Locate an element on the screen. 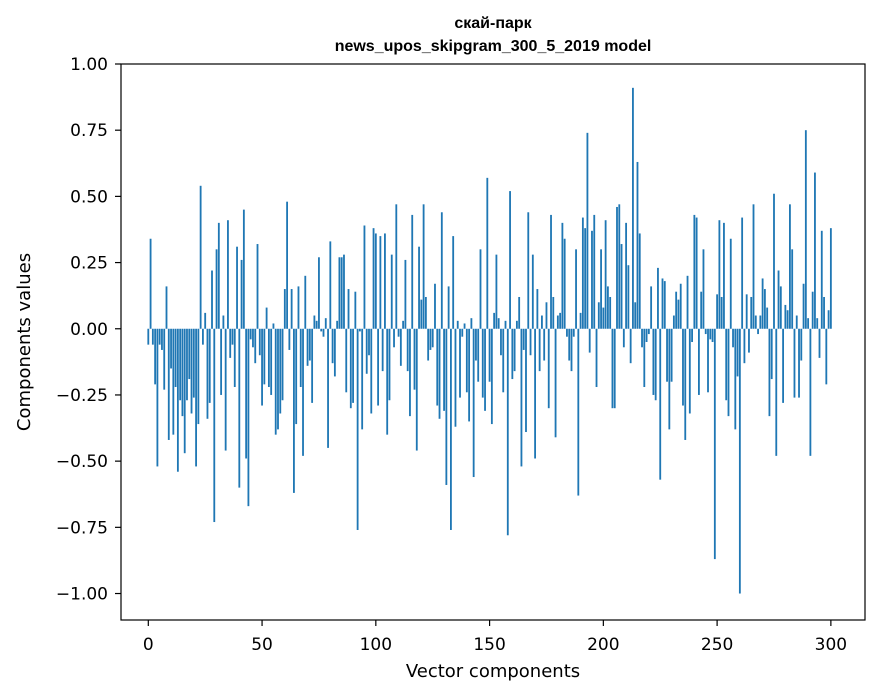 This screenshot has height=696, width=880. x-axis-ticks: 0 50 100 150 200 250 300 is located at coordinates (495, 637).